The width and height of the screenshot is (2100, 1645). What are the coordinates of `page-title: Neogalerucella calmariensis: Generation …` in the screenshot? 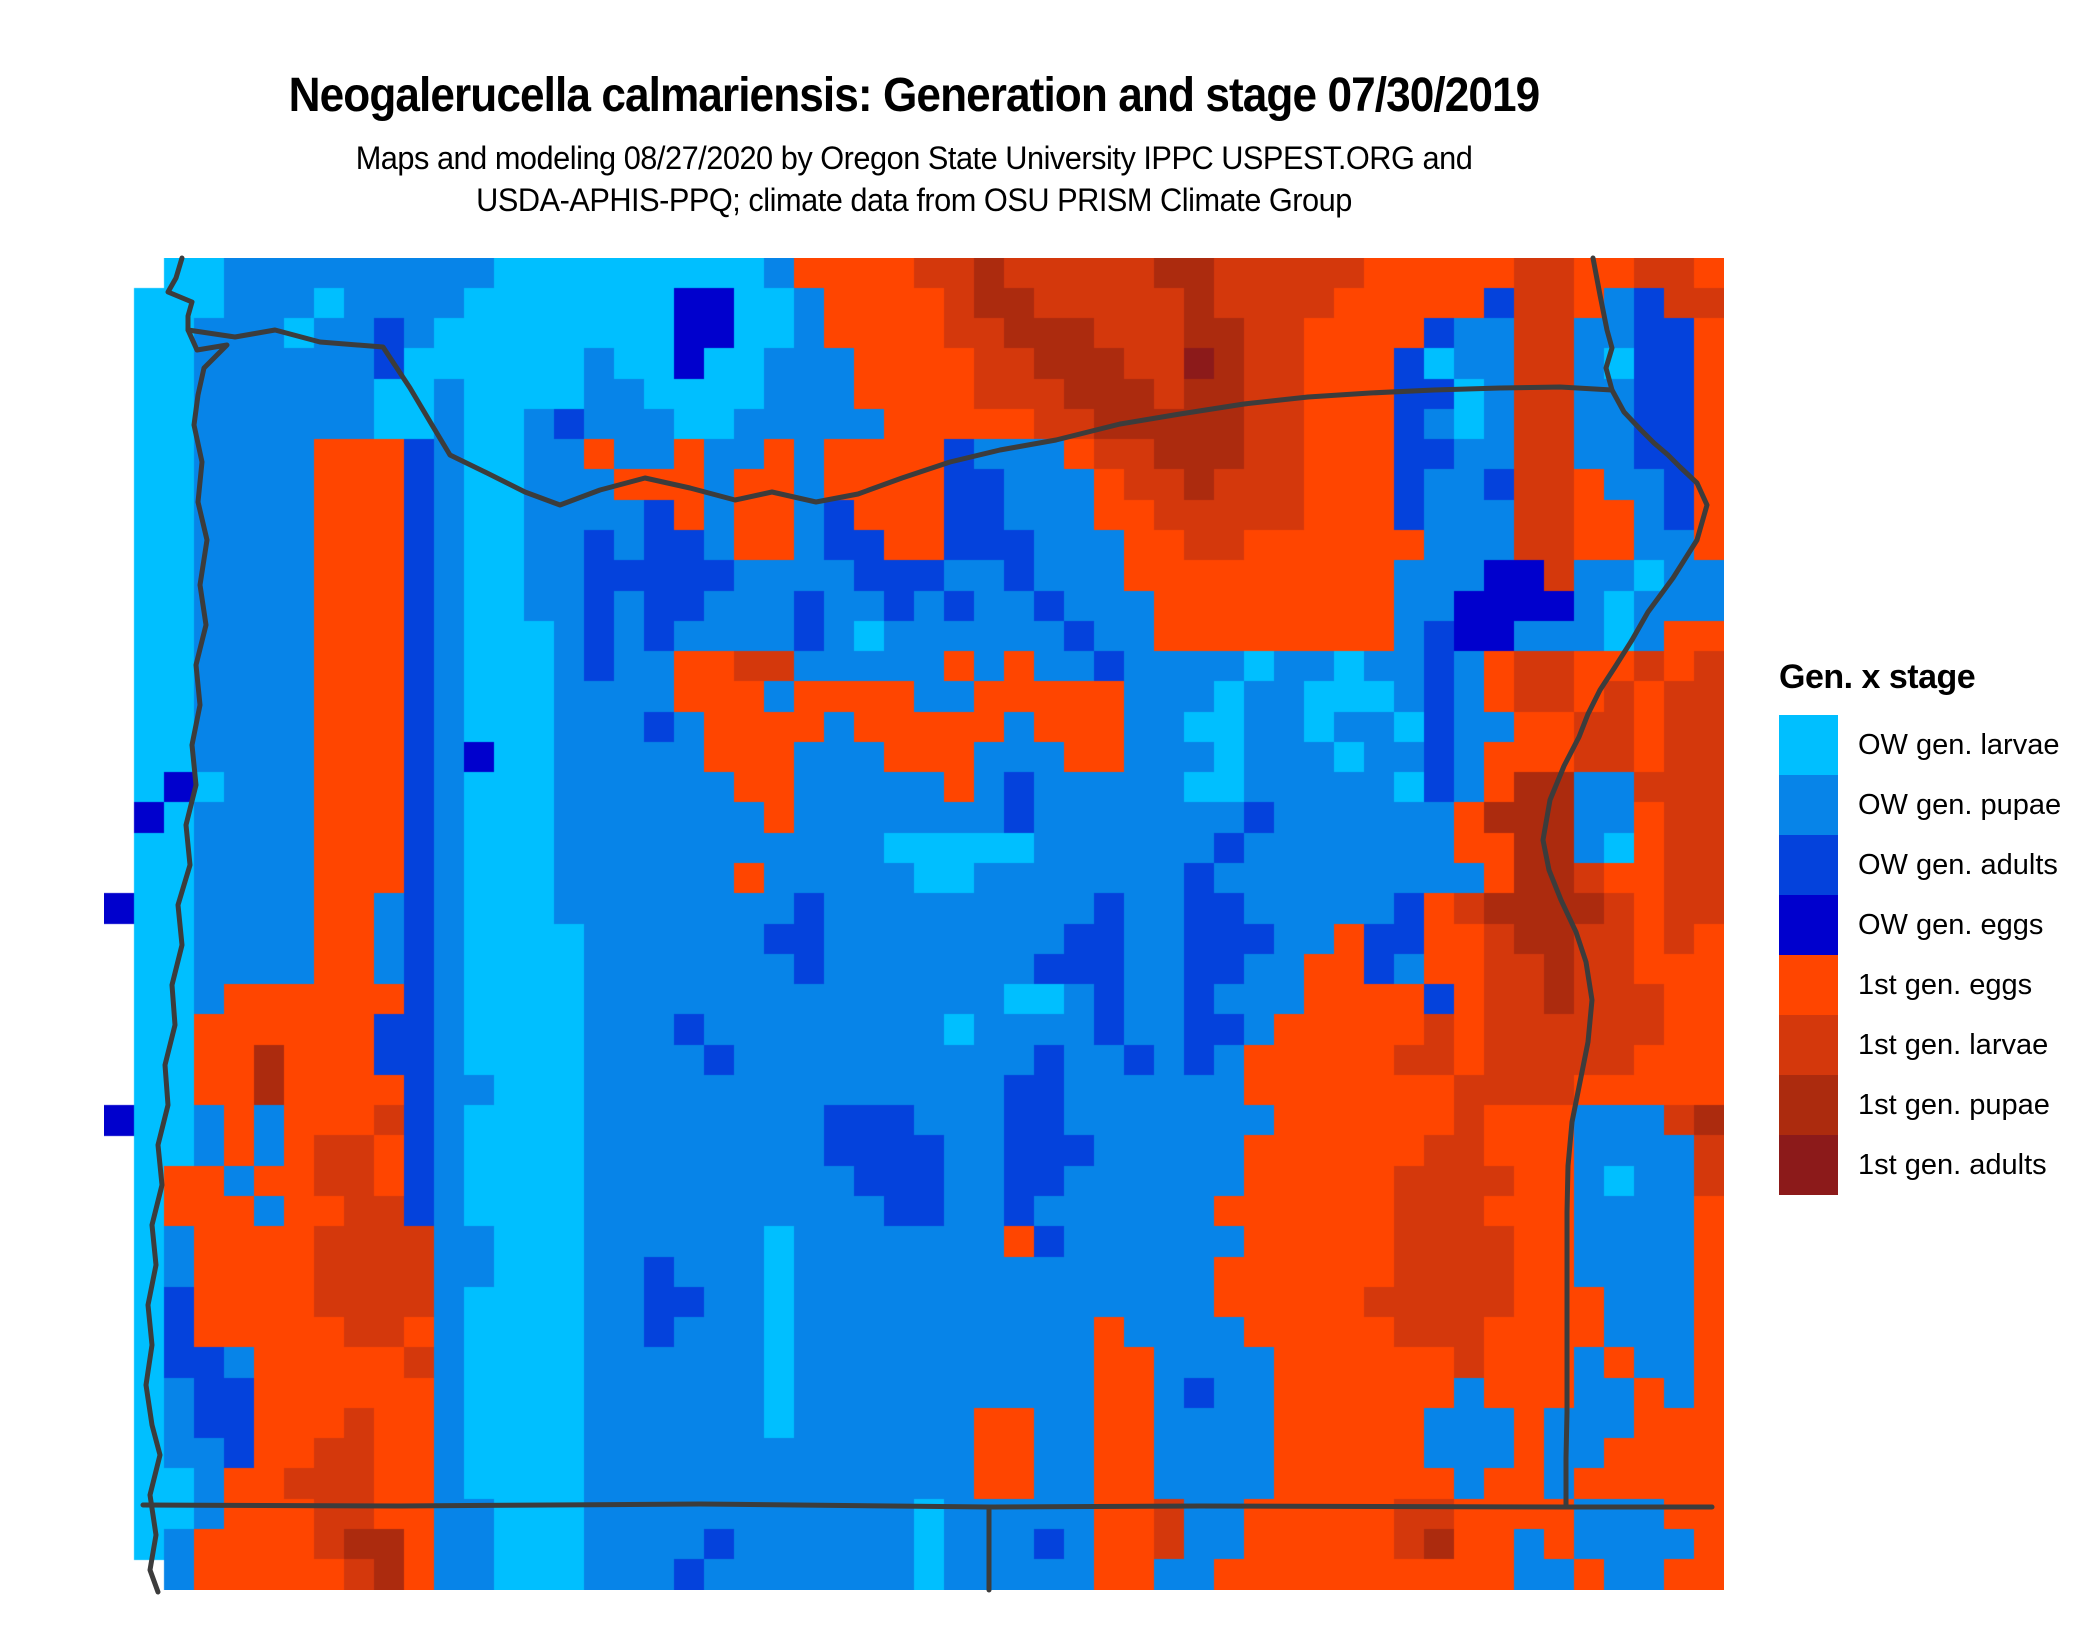 It's located at (914, 95).